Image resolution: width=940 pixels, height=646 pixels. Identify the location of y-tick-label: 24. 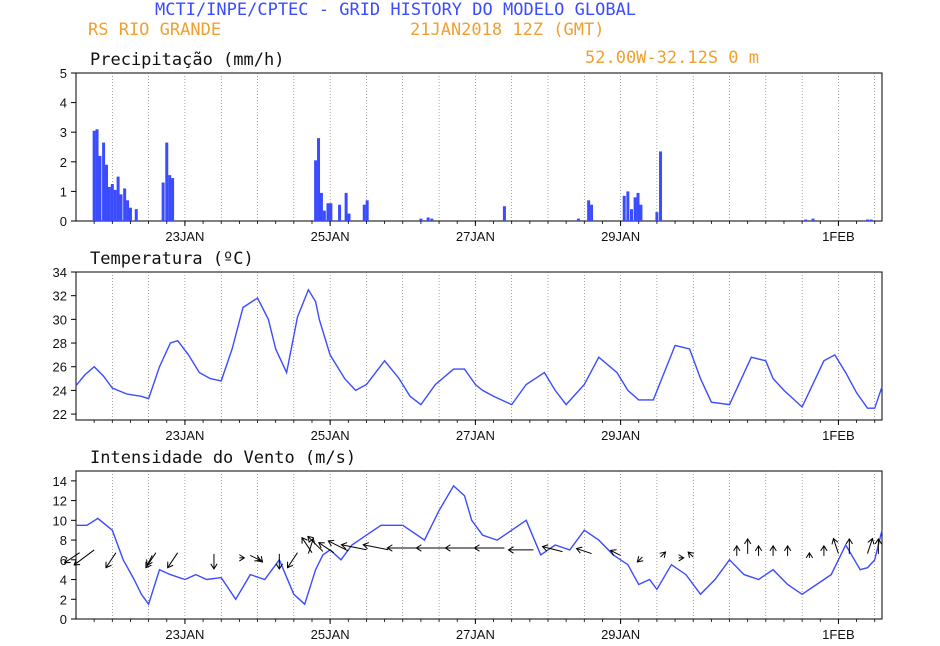
(60, 390).